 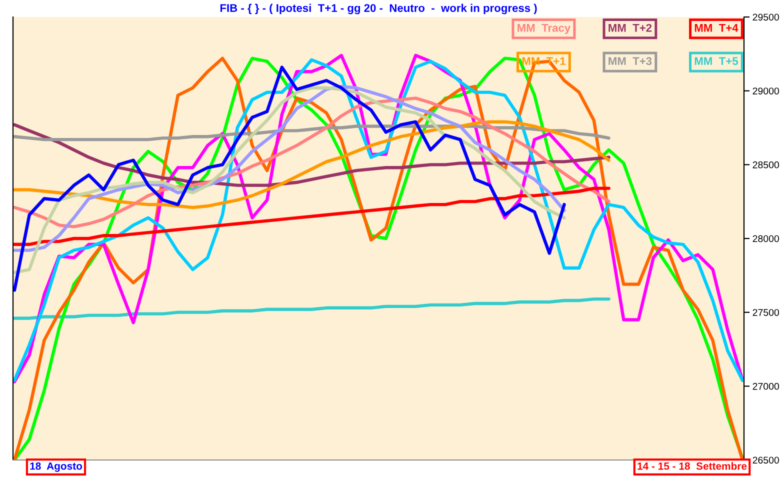 What do you see at coordinates (544, 29) in the screenshot?
I see `text: MM Tracy` at bounding box center [544, 29].